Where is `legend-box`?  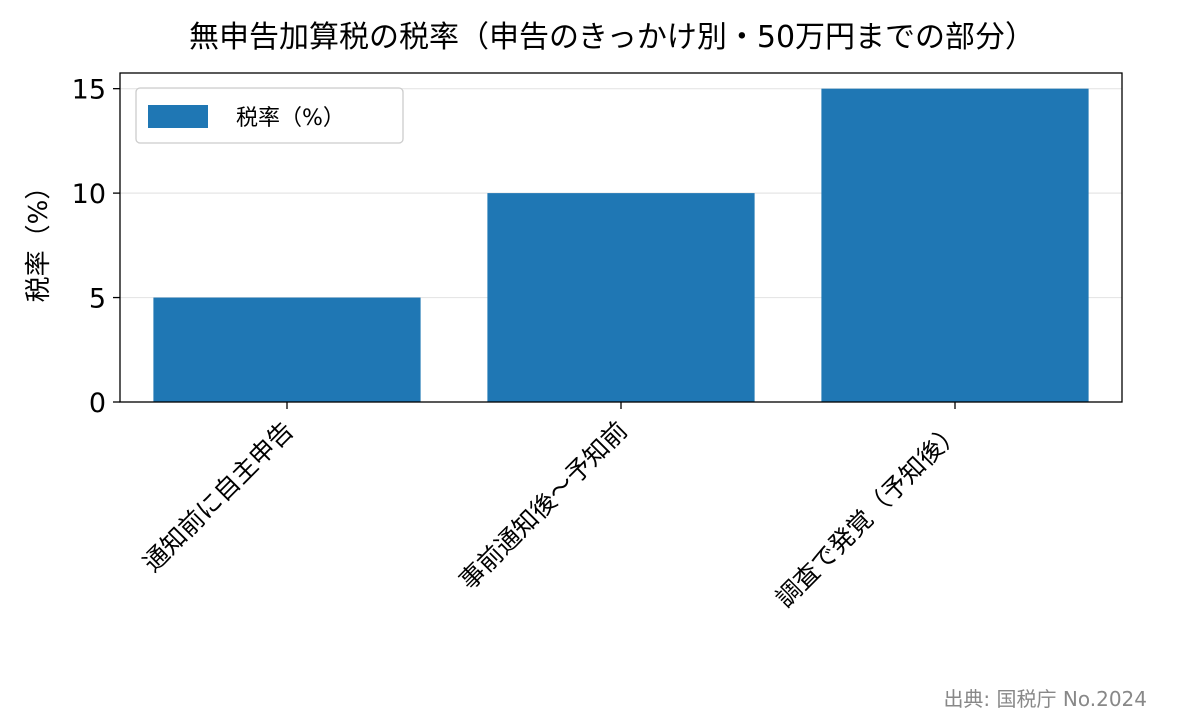 legend-box is located at coordinates (269, 115).